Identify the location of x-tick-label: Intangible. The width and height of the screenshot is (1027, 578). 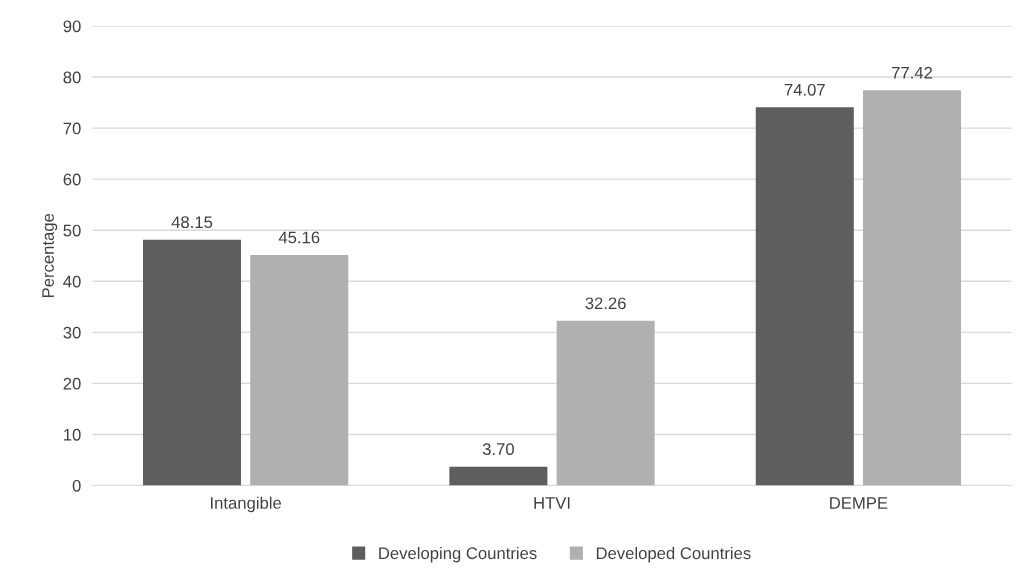
(246, 504).